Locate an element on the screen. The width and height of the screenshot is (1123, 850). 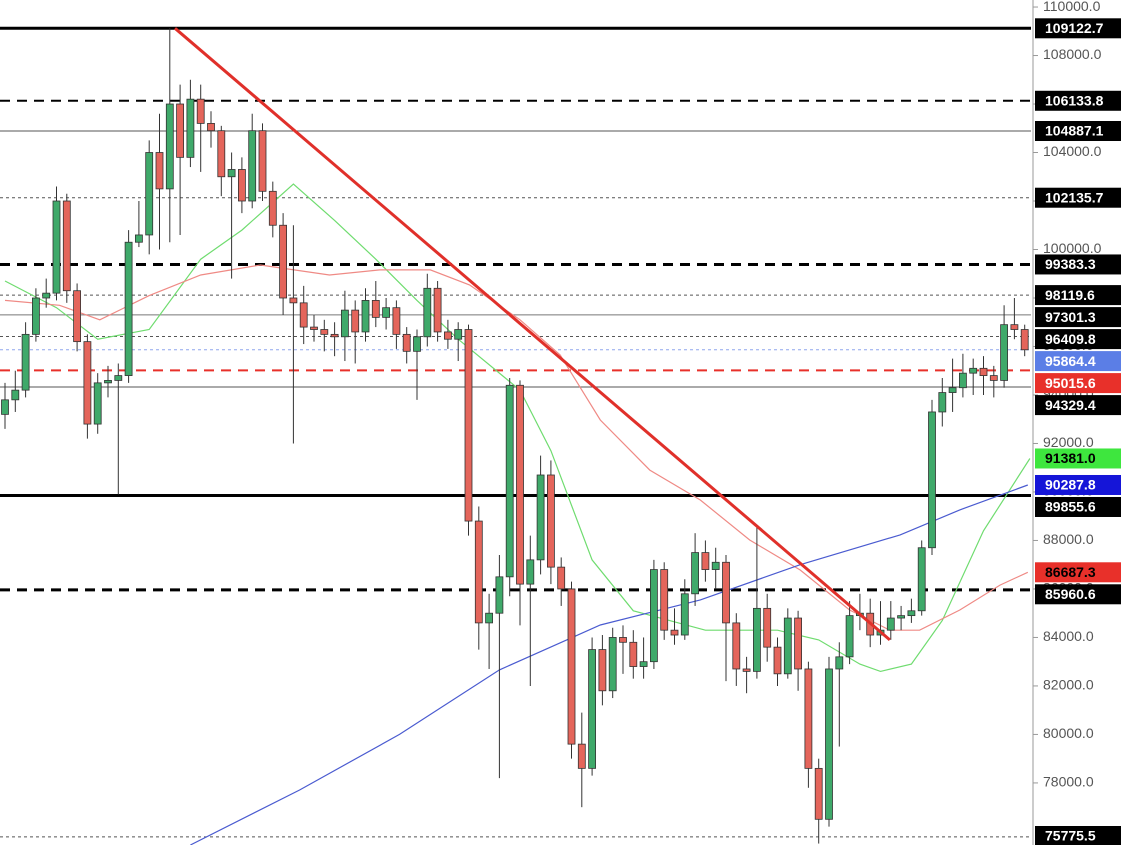
y-tick-label: 100000.0 is located at coordinates (1072, 248).